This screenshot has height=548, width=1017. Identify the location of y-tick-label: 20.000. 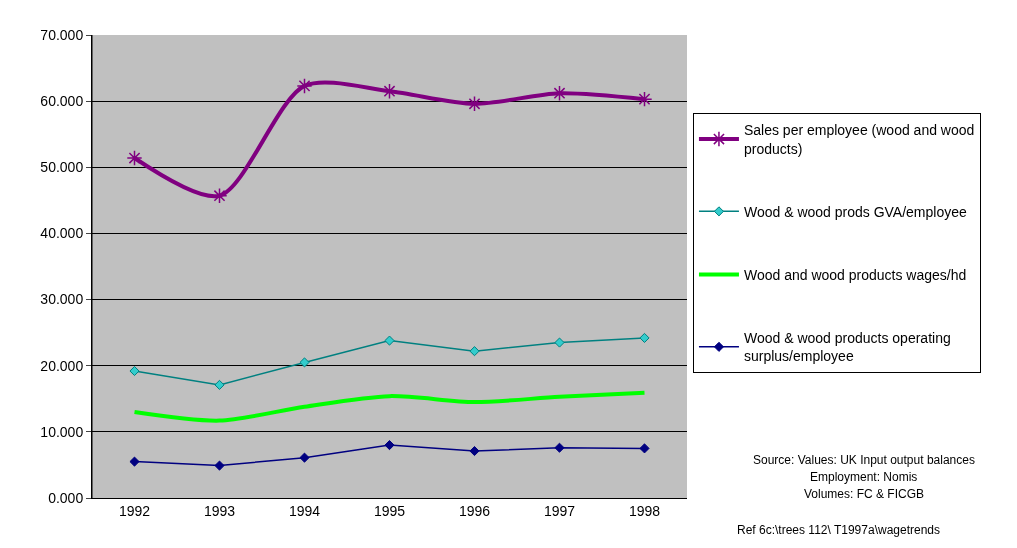
(62, 365).